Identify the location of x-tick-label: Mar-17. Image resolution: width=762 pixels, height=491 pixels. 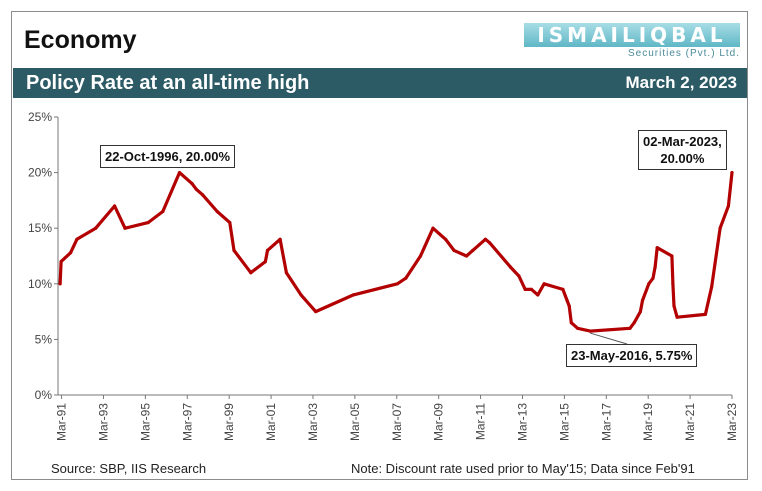
(606, 422).